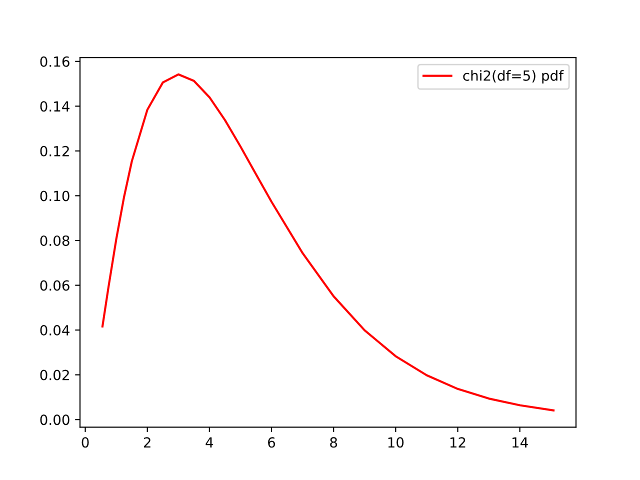 The image size is (640, 480). Describe the element at coordinates (55, 285) in the screenshot. I see `y-tick-label: 0.06` at that location.